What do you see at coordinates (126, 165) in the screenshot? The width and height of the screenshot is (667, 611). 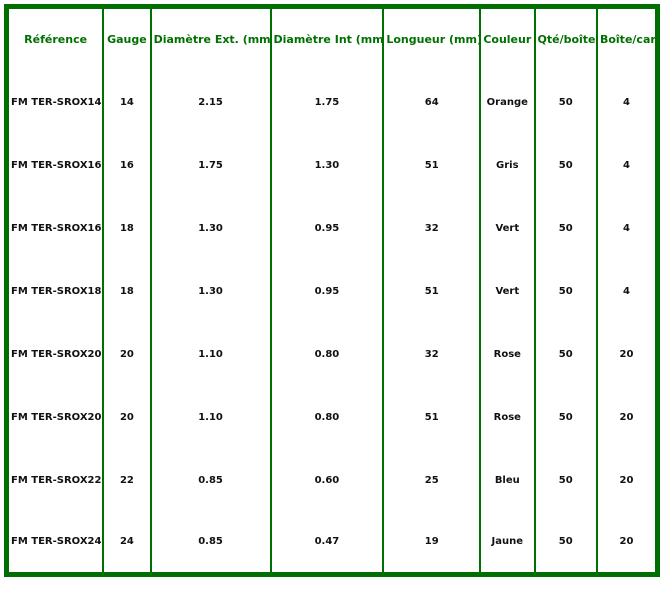 I see `table-cell: 16` at bounding box center [126, 165].